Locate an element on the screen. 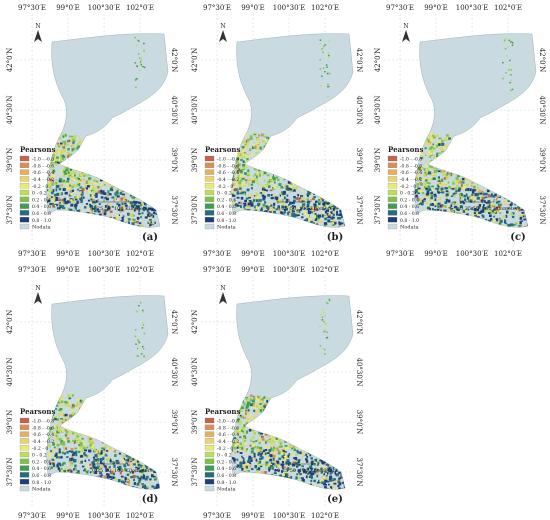  legend-item-label: 0.8 - 1.0 is located at coordinates (409, 221).